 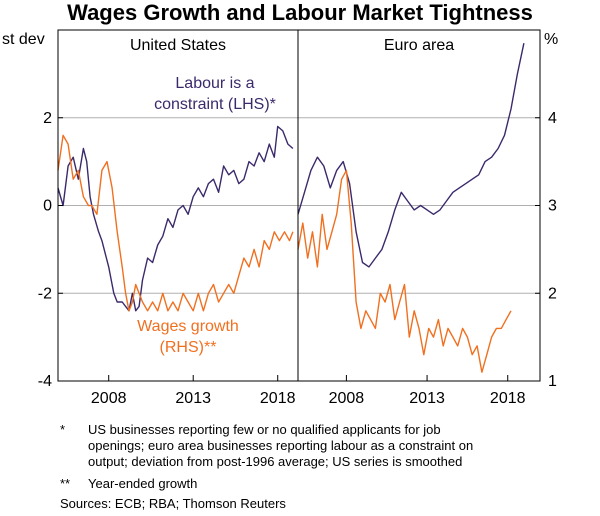 What do you see at coordinates (552, 293) in the screenshot?
I see `right-tick-label: 2` at bounding box center [552, 293].